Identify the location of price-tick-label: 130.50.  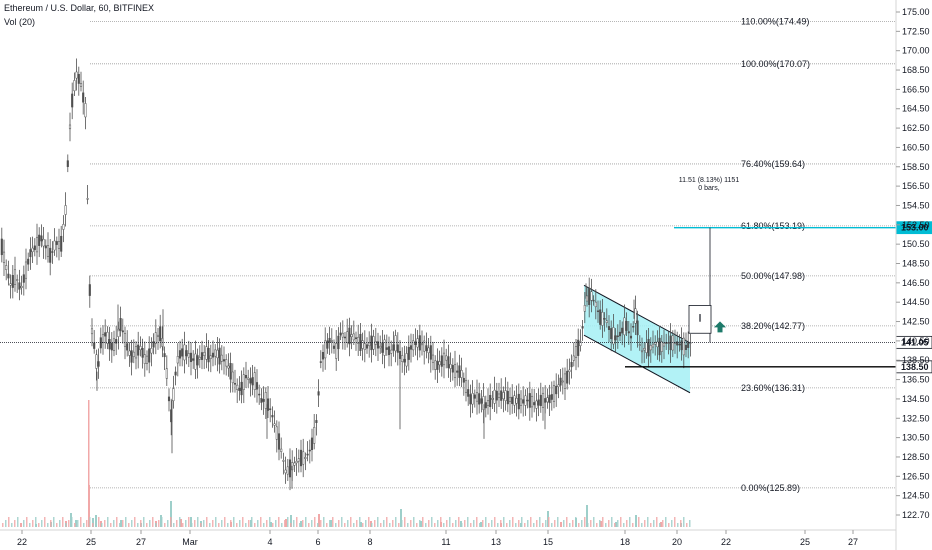
(916, 438).